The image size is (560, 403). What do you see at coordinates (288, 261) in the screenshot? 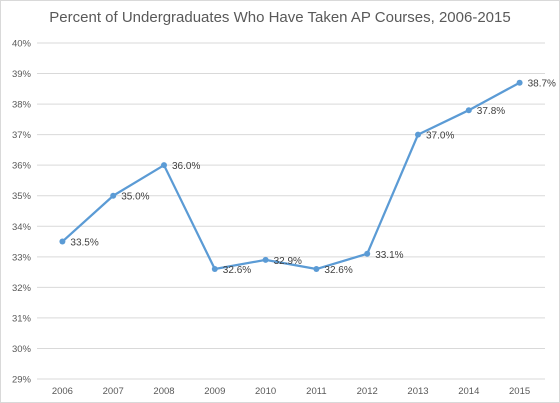
I see `data-label: 32.9%` at bounding box center [288, 261].